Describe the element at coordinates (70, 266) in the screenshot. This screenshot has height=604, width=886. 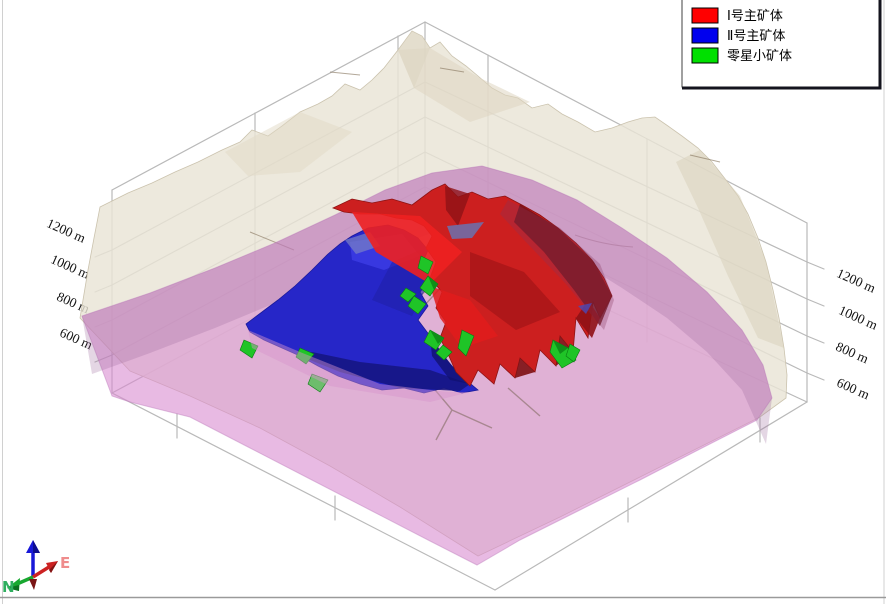
I see `elevation-label-left: 1000 m` at that location.